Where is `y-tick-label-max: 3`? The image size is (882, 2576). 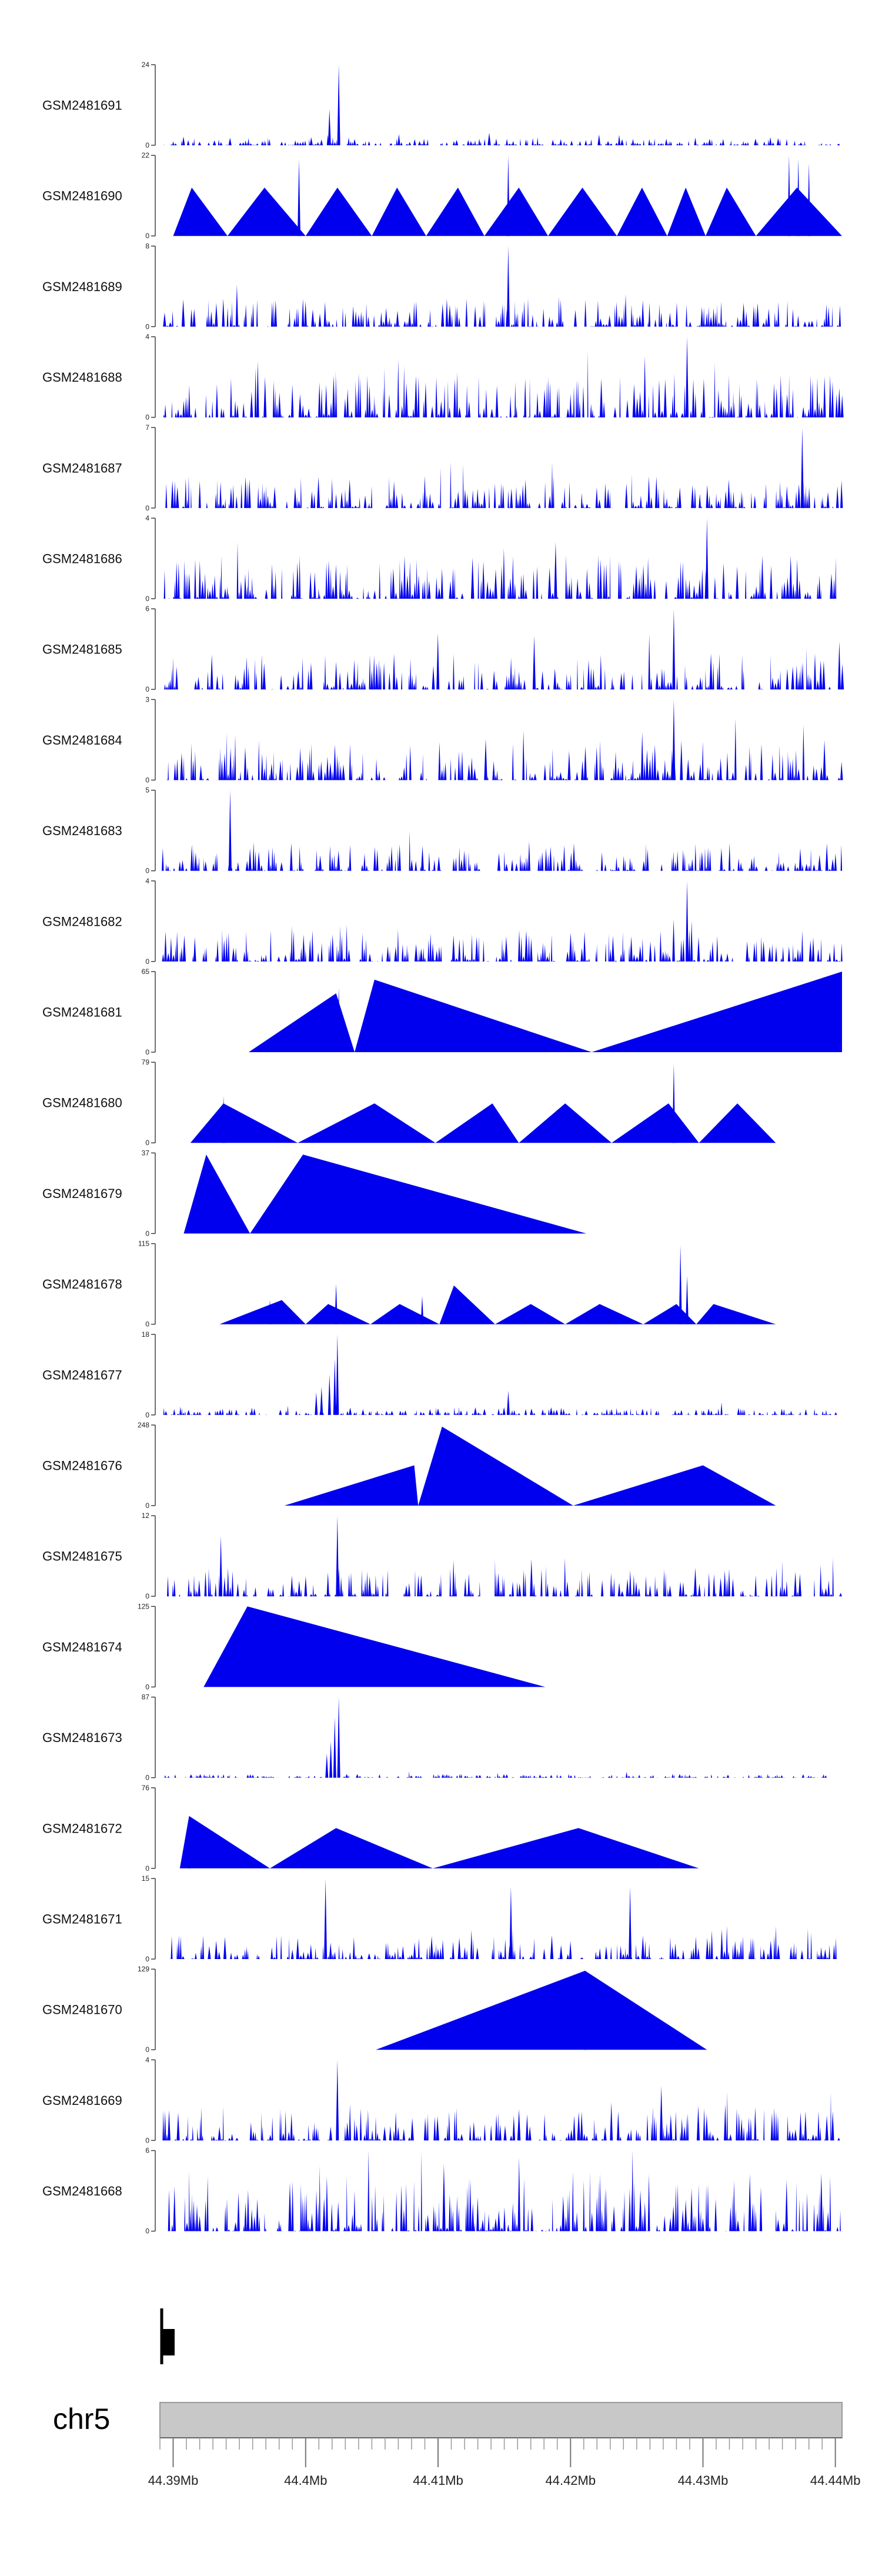
y-tick-label-max: 3 is located at coordinates (147, 699).